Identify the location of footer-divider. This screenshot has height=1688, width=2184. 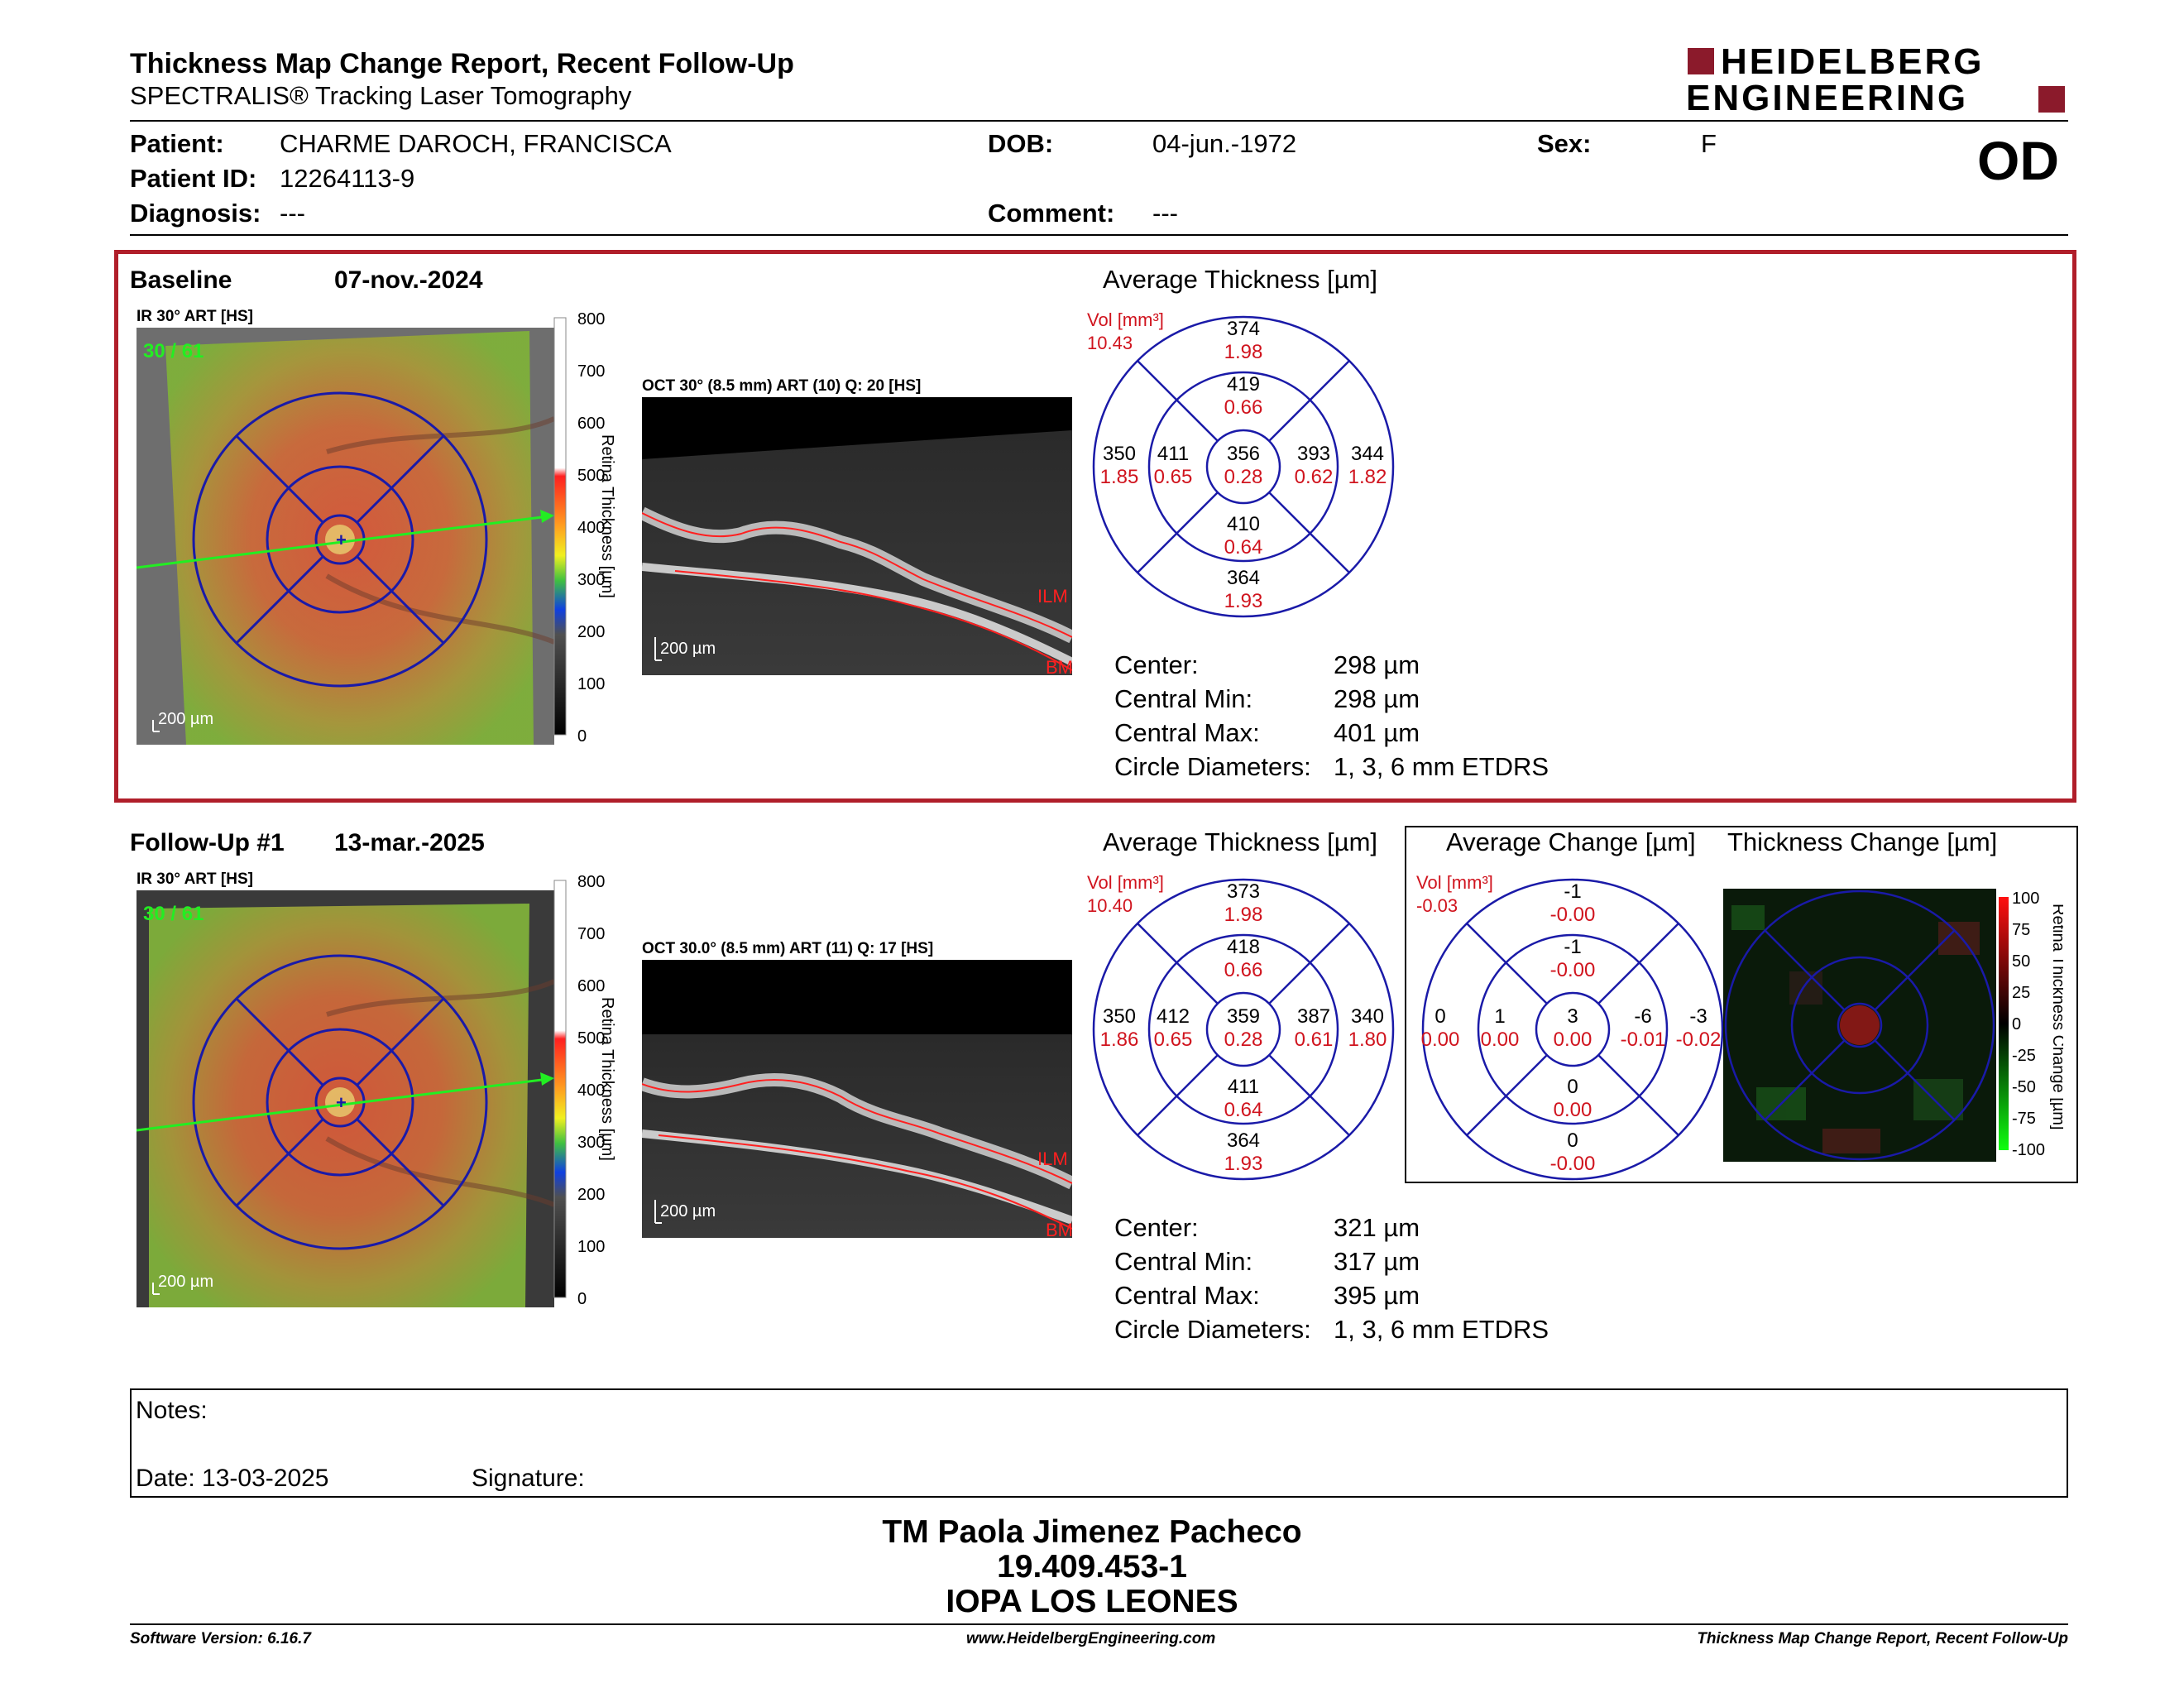
(1099, 1624).